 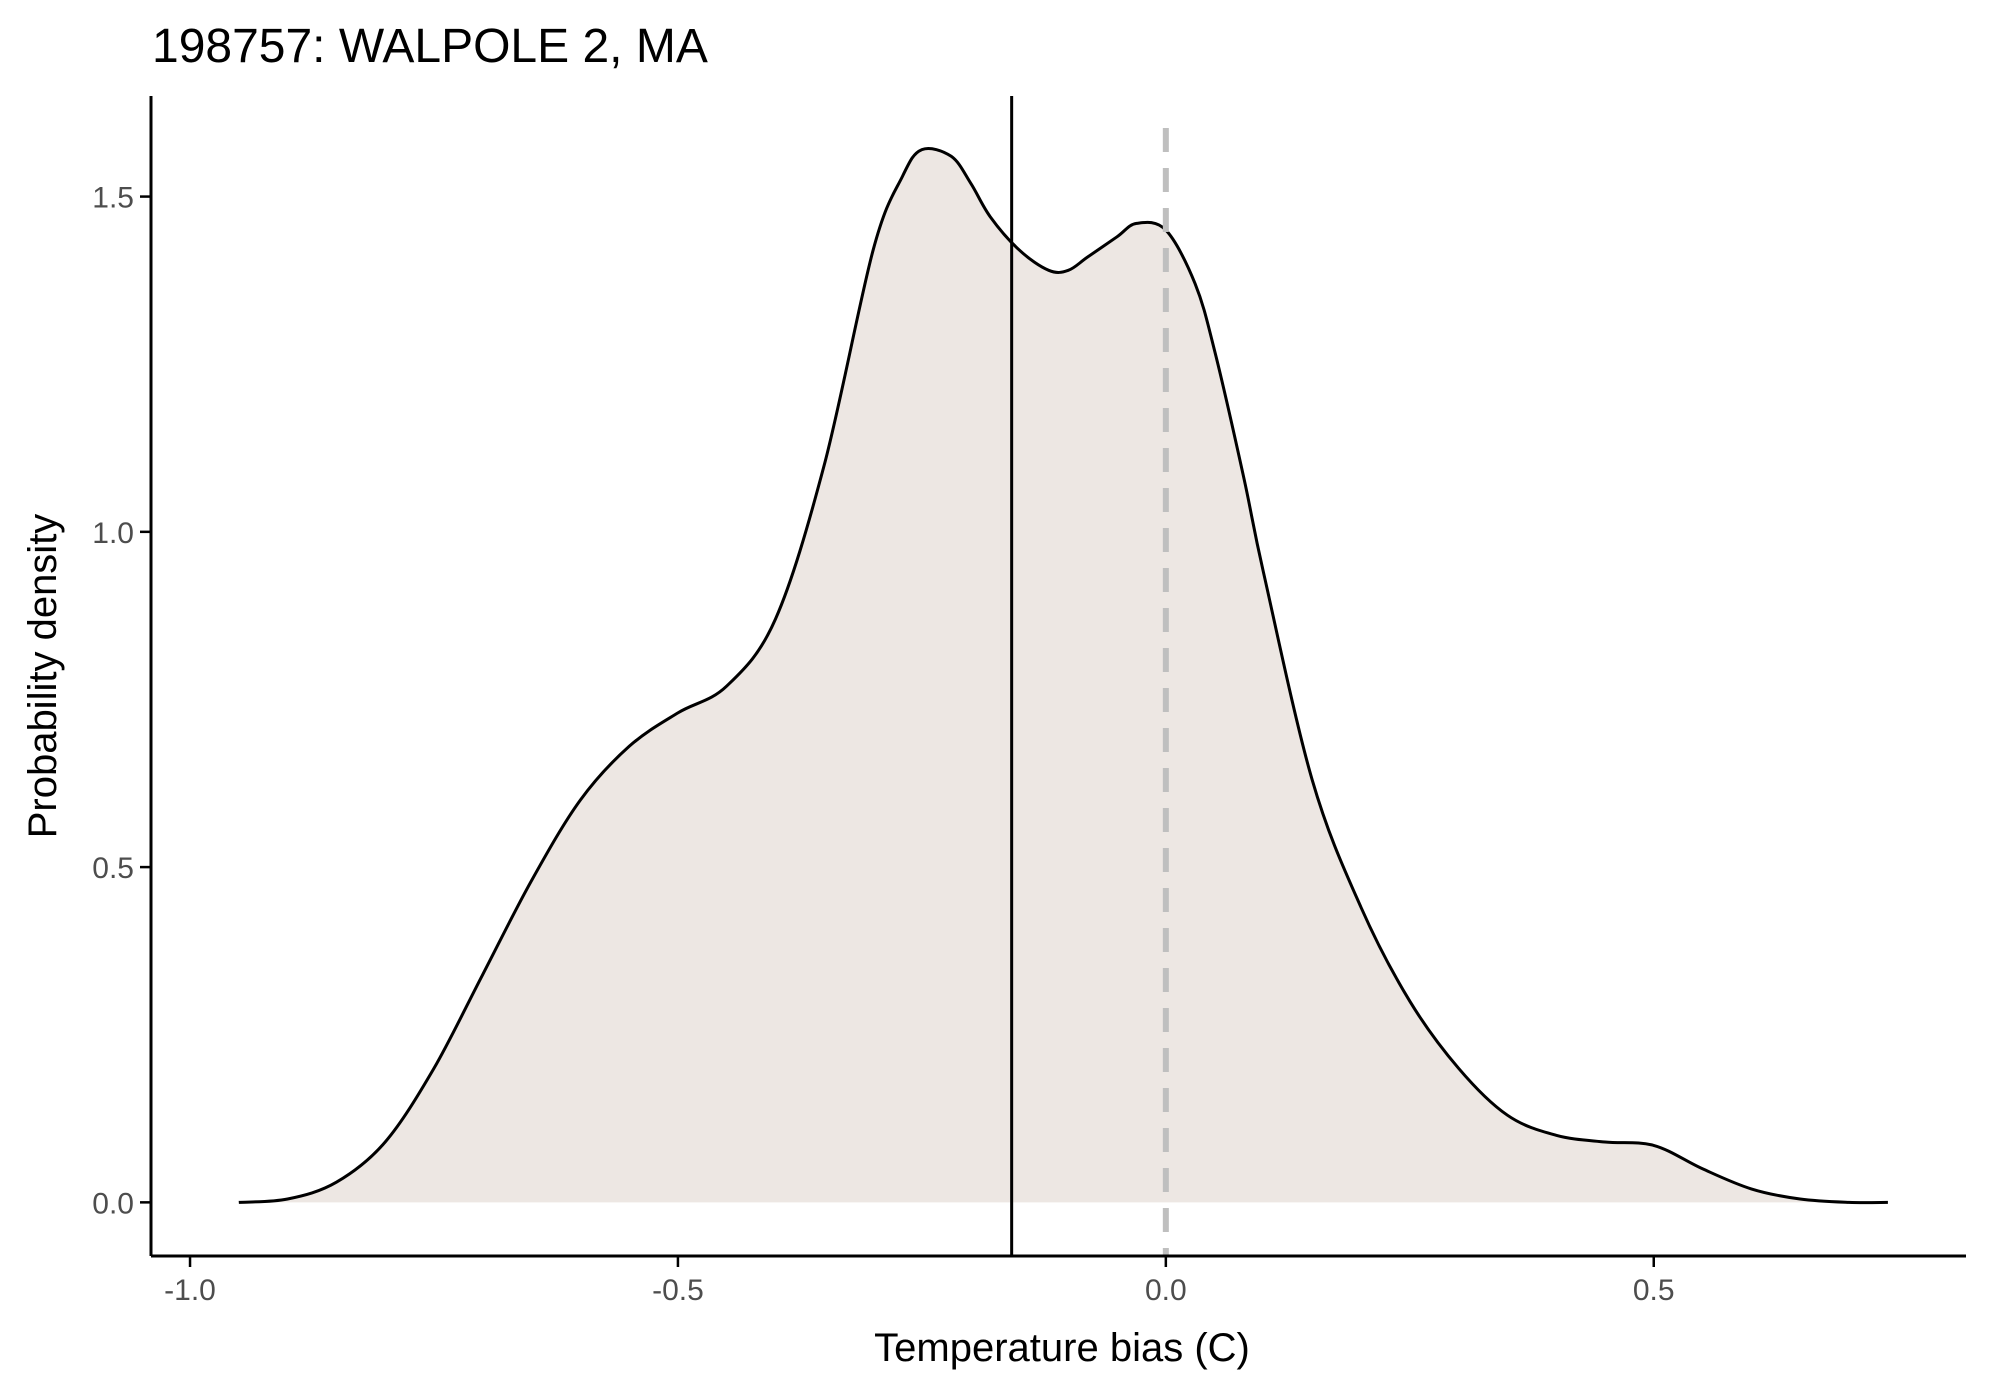 What do you see at coordinates (190, 1290) in the screenshot?
I see `x-tick-label: -1.0` at bounding box center [190, 1290].